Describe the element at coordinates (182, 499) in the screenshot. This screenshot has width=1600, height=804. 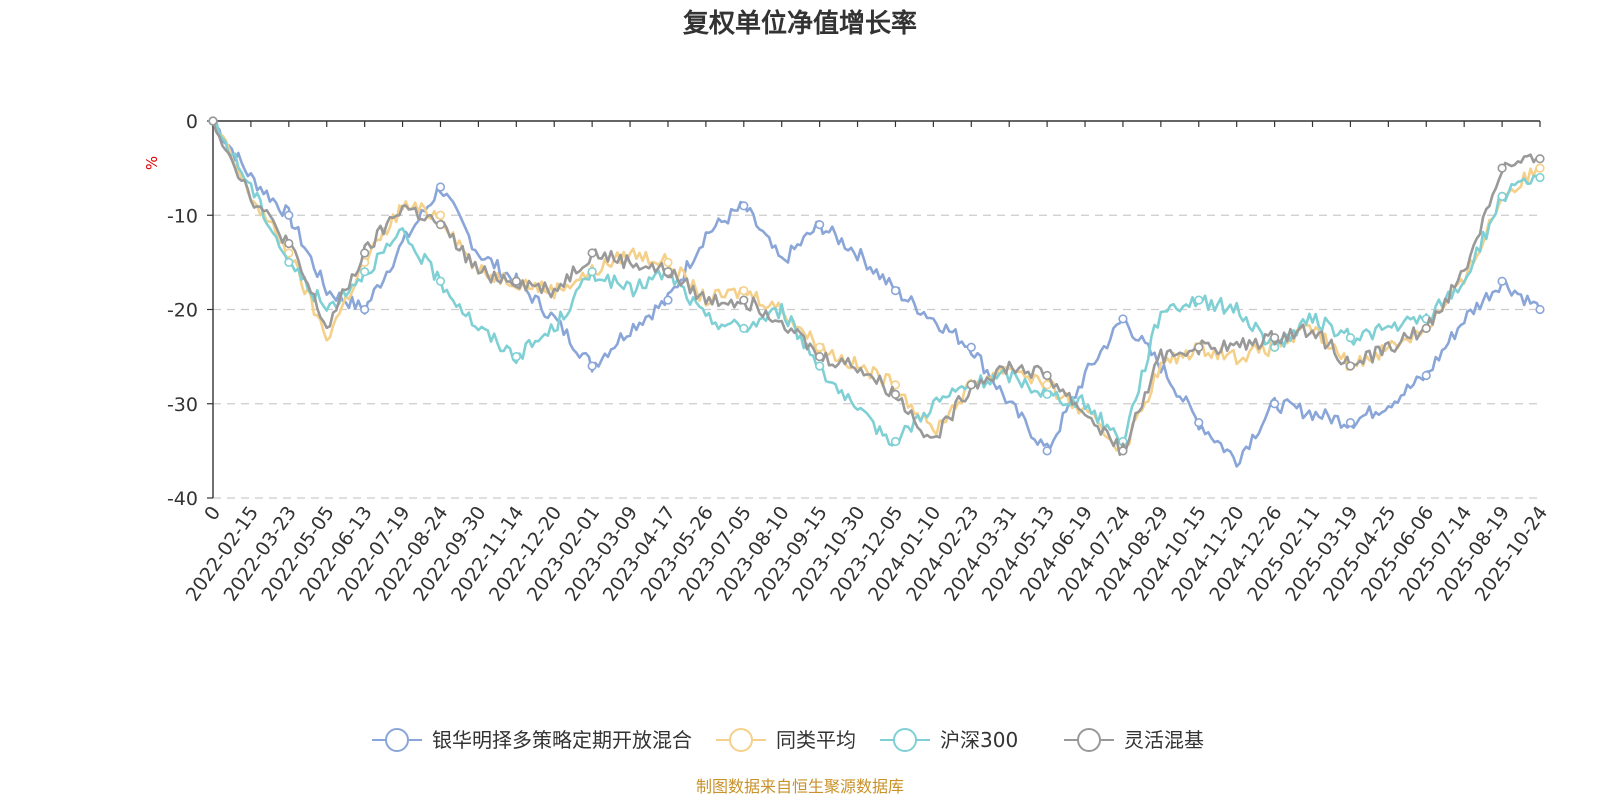
I see `y-tick-label: -40` at that location.